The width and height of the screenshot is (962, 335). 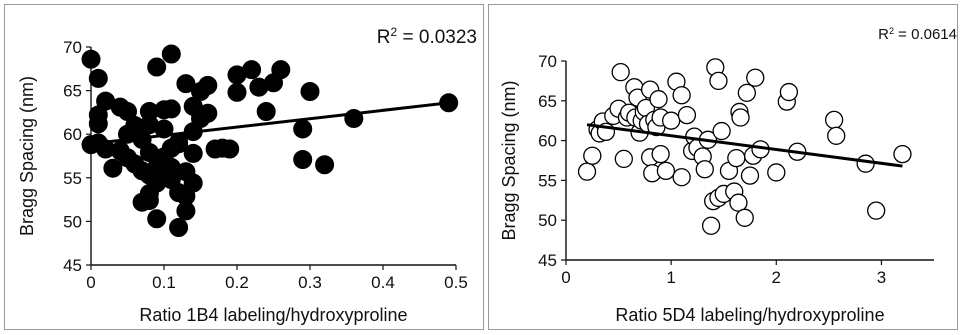 I want to click on x-tick-label: 3, so click(x=881, y=277).